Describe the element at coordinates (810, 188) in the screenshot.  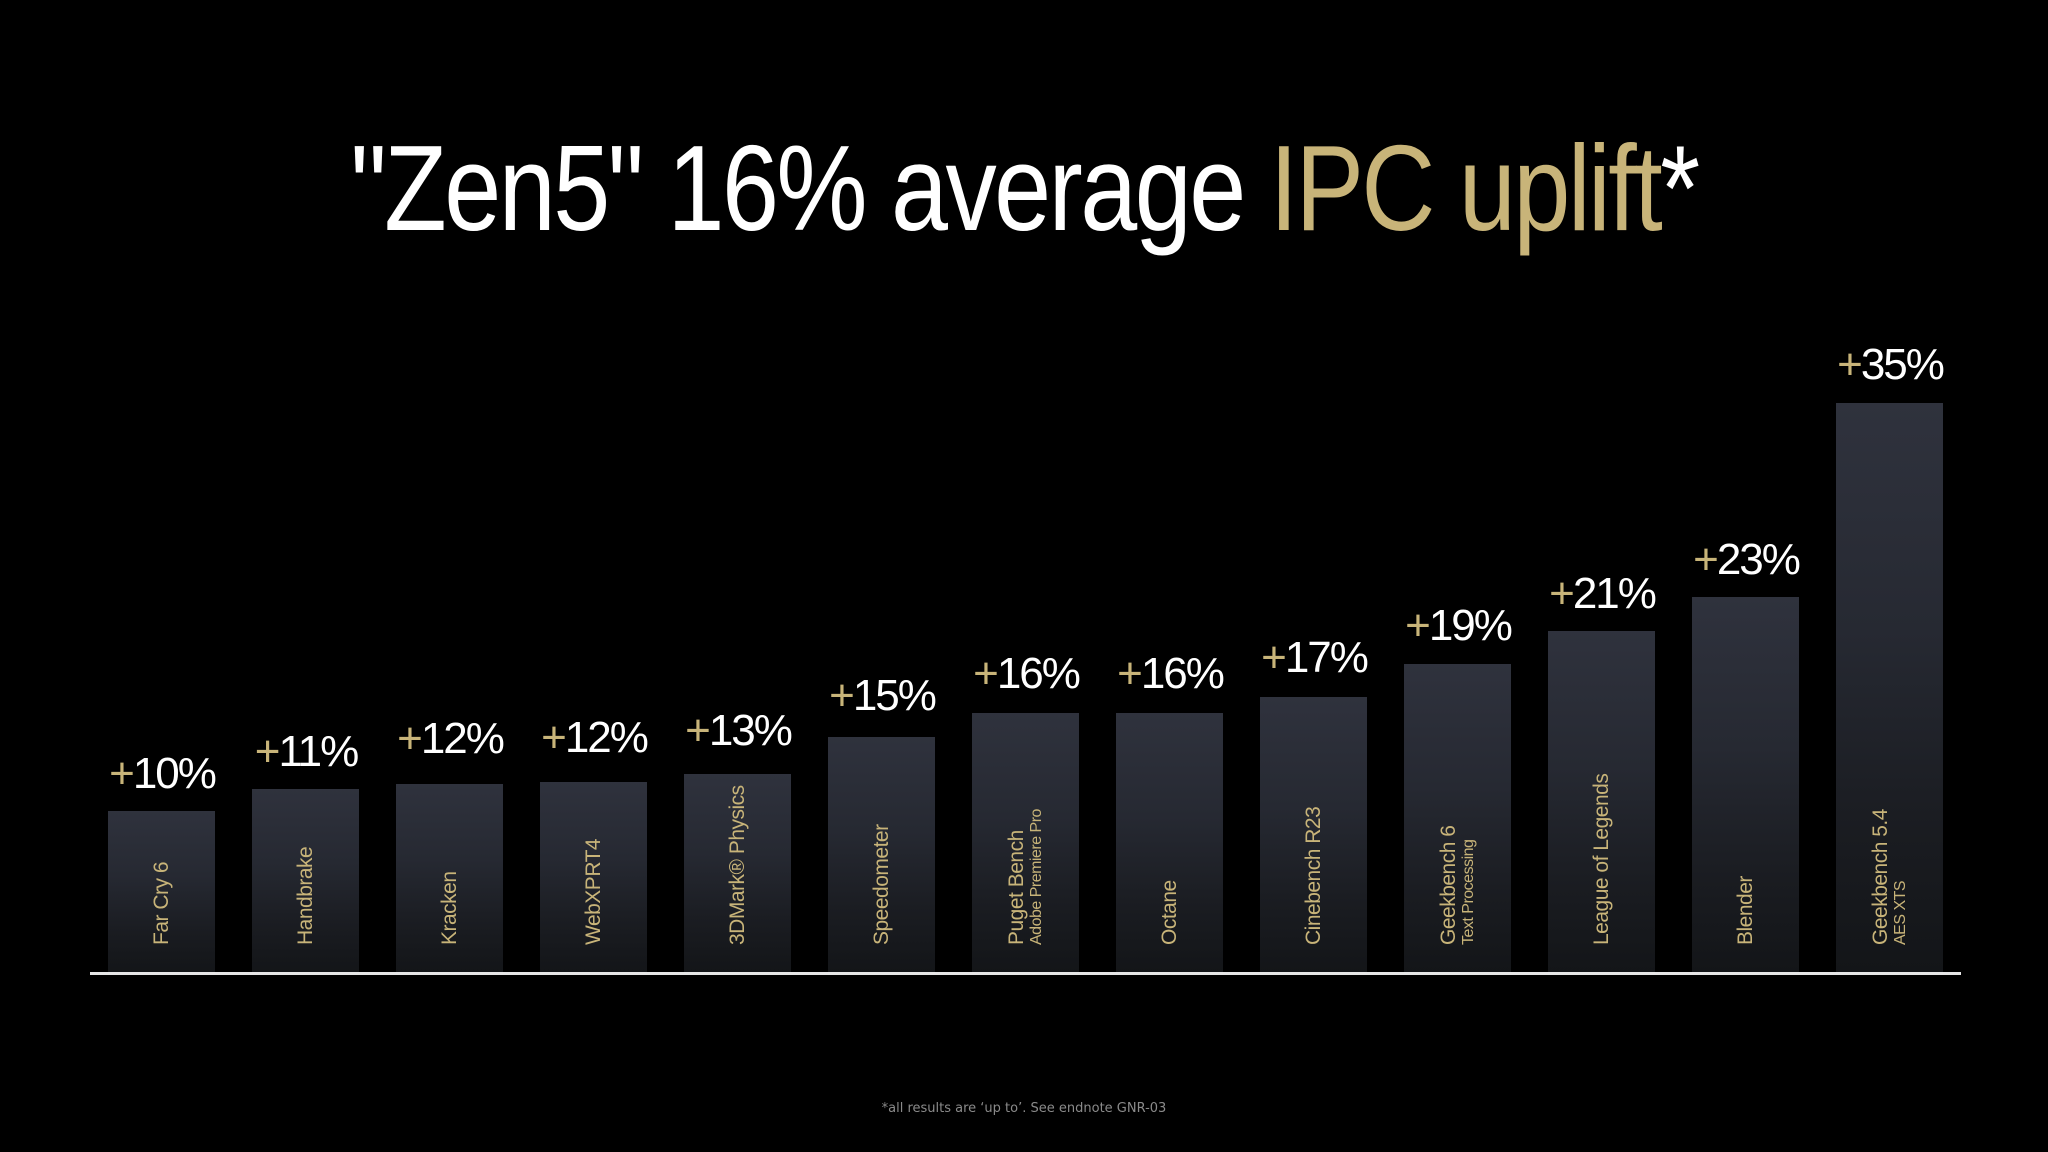
I see `title-white-part: "Zen5" 16% average` at that location.